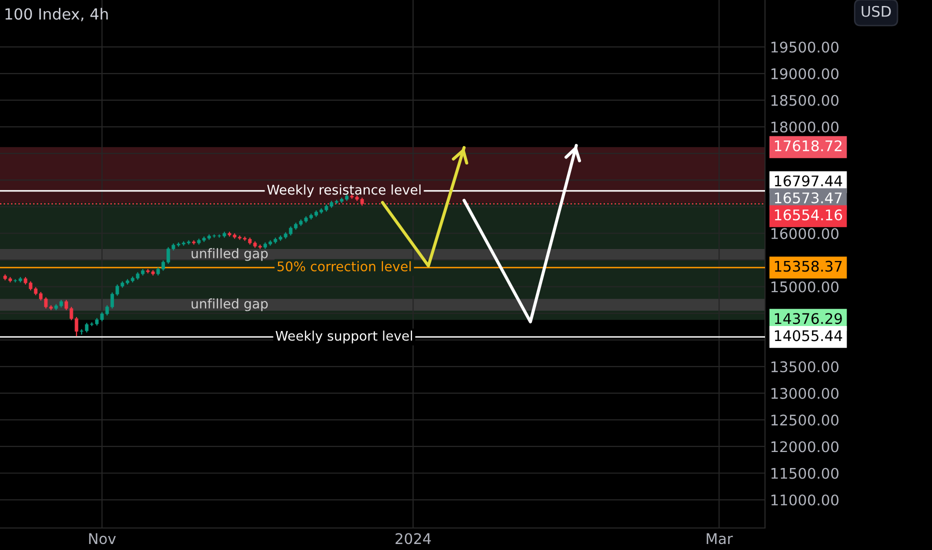 This screenshot has width=932, height=550. Describe the element at coordinates (413, 538) in the screenshot. I see `x-tick-label: 2024` at that location.